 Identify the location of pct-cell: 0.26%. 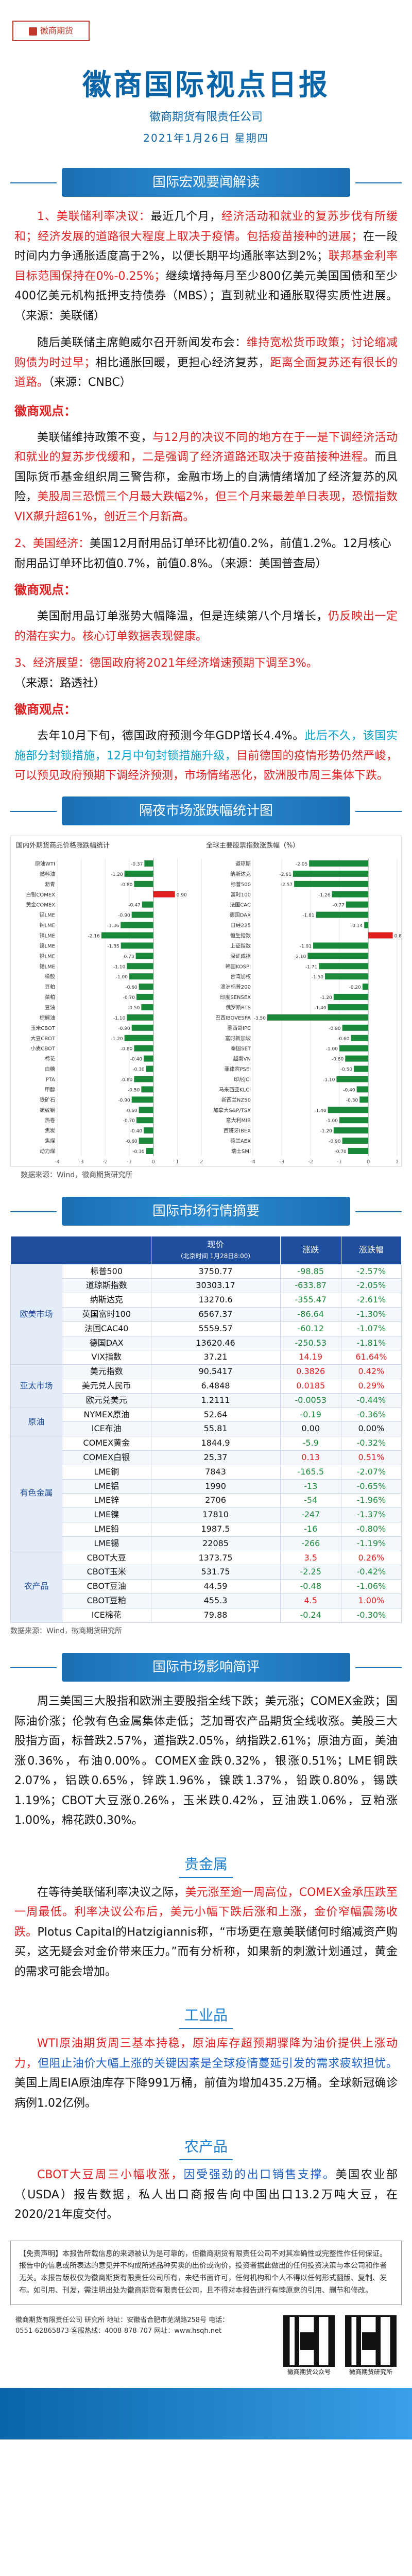
(371, 1558).